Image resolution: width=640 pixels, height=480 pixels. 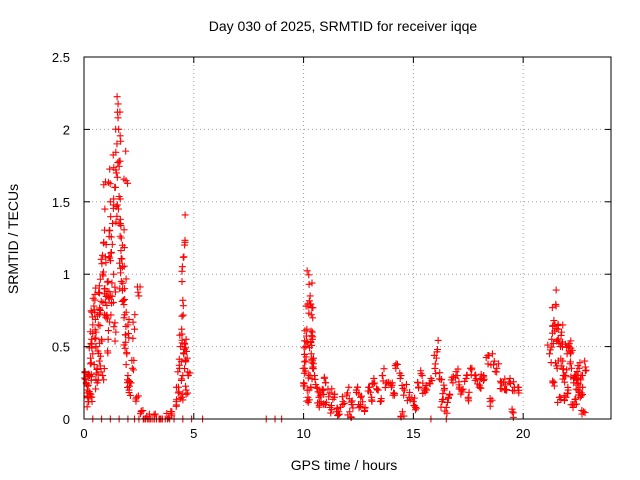 What do you see at coordinates (61, 57) in the screenshot?
I see `y-tick-label: 2.5` at bounding box center [61, 57].